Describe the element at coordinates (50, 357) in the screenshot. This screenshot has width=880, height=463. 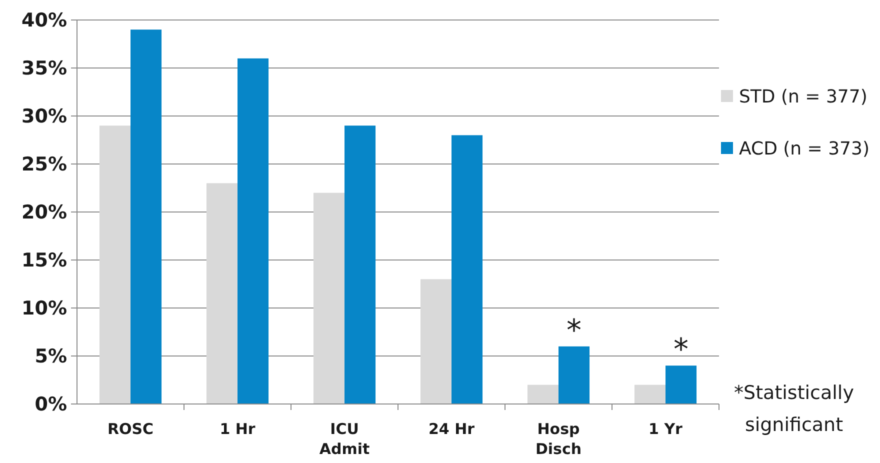
I see `y-tick-label: 5%` at that location.